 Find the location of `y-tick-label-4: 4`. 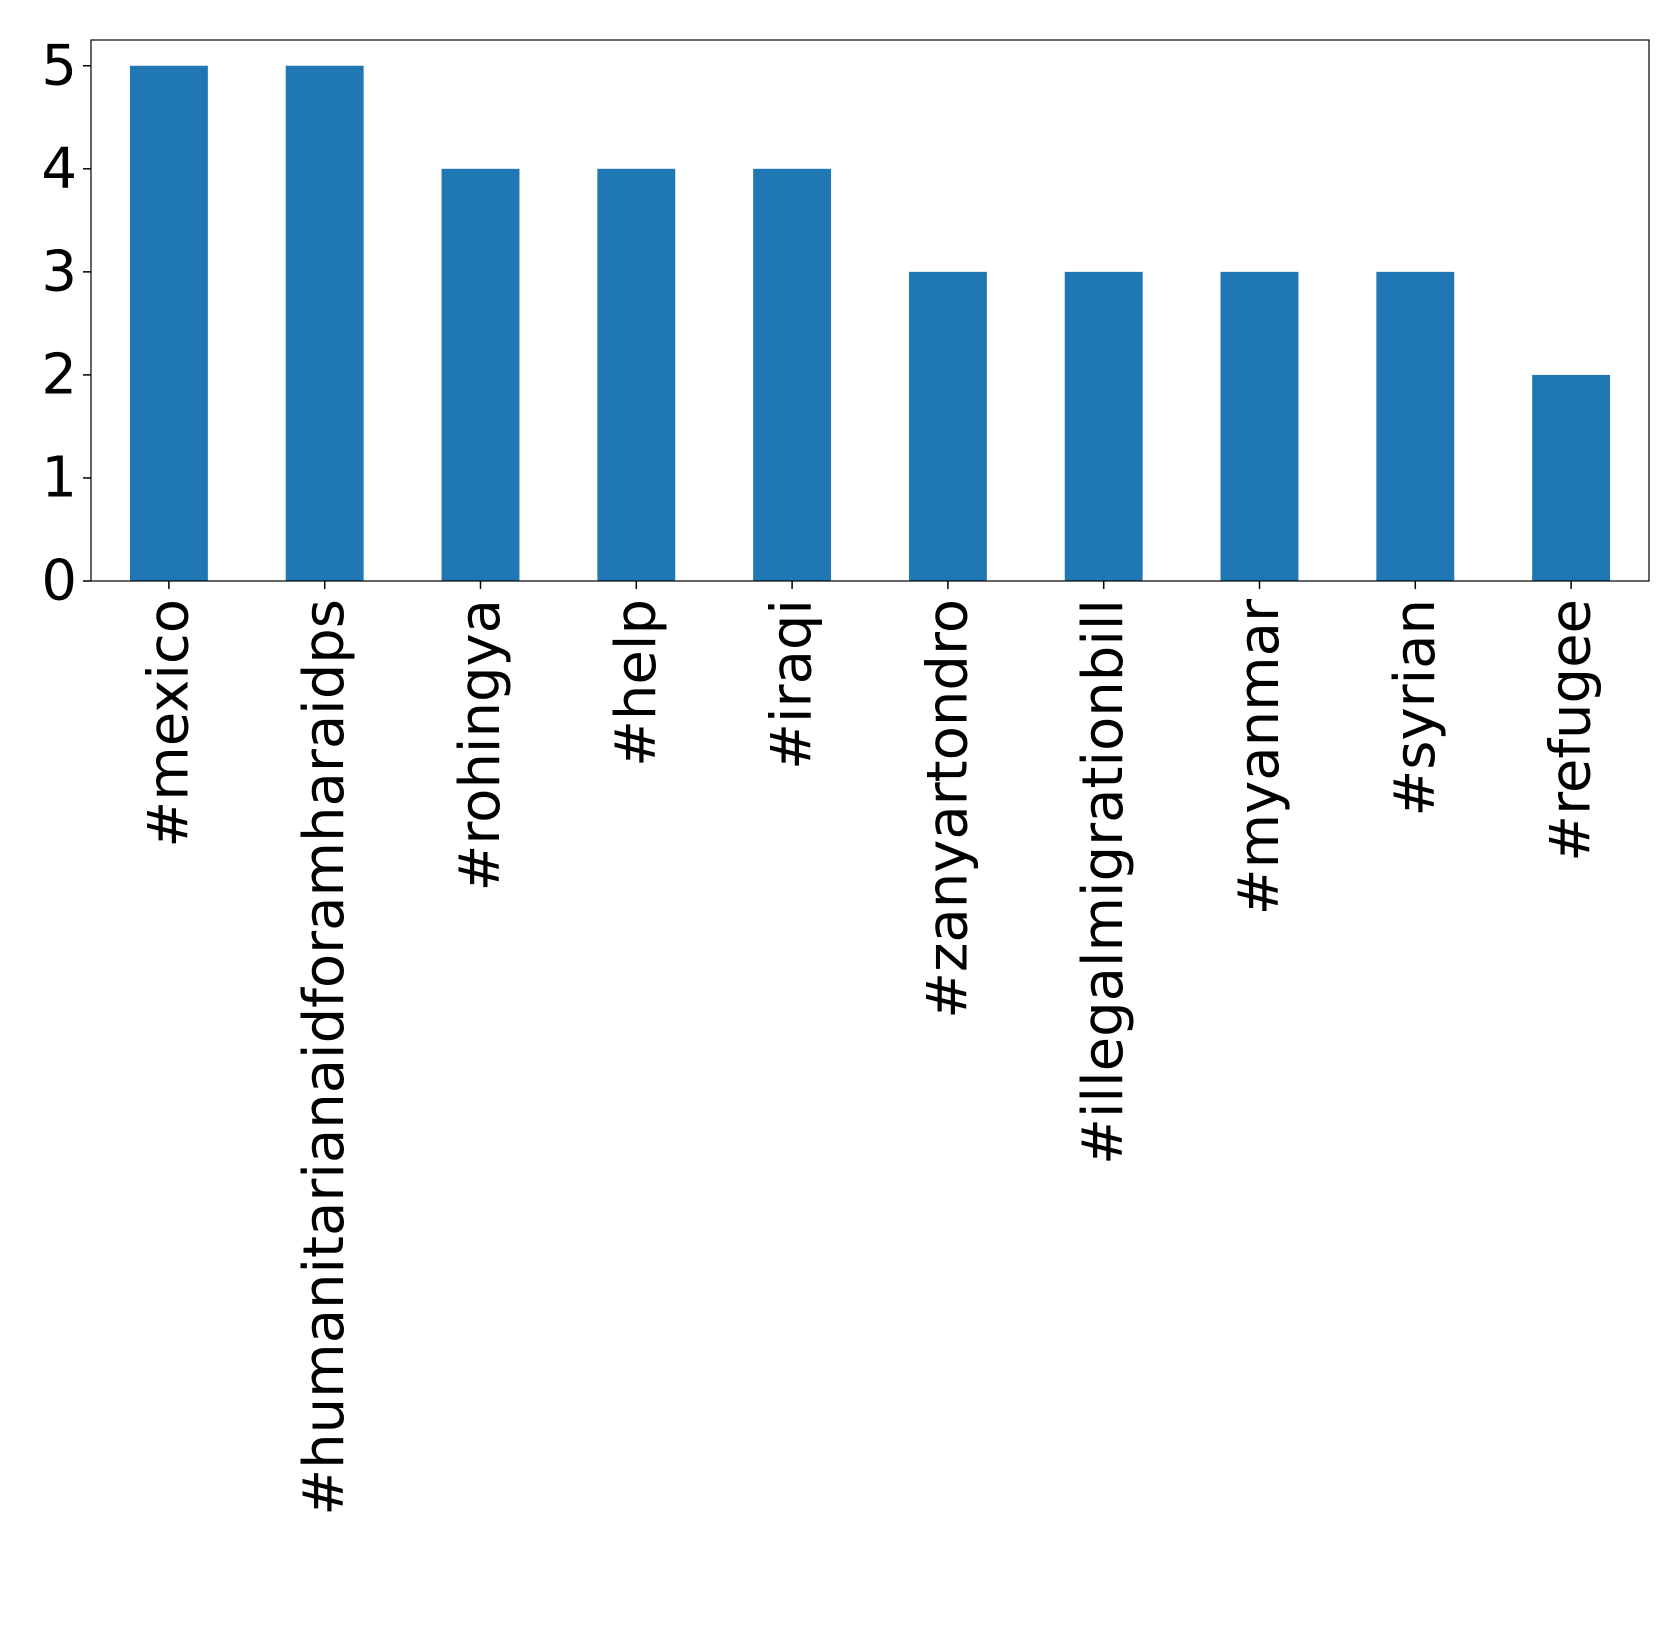

y-tick-label-4: 4 is located at coordinates (59, 168).